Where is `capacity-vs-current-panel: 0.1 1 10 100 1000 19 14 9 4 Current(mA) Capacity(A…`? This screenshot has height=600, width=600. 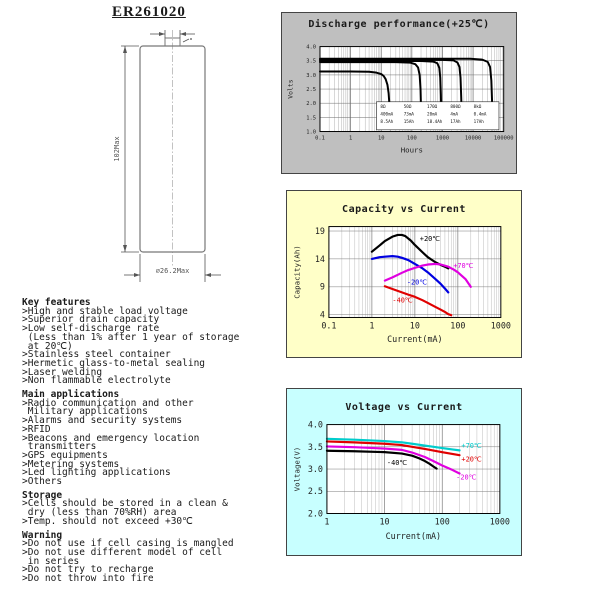
capacity-vs-current-panel: 0.1 1 10 100 1000 19 14 9 4 Current(mA) Capacity(A… is located at coordinates (404, 274).